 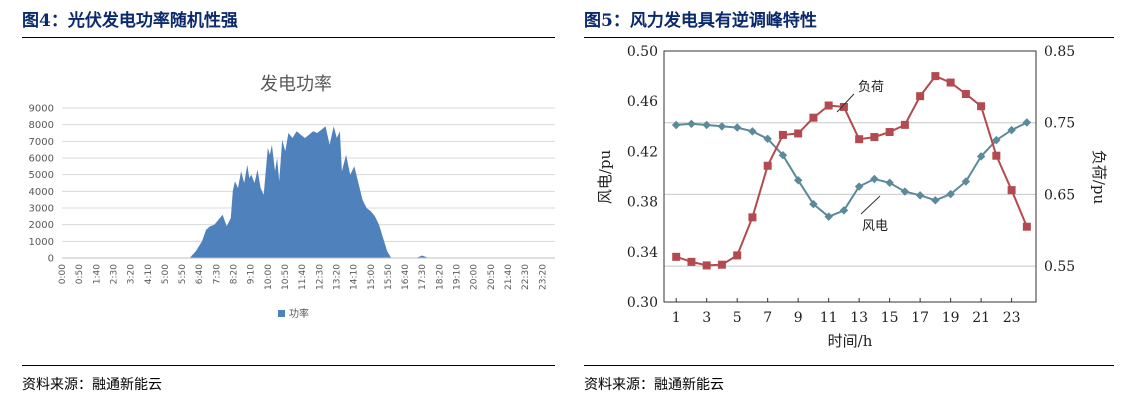 I want to click on solar-power-area, so click(x=308, y=192).